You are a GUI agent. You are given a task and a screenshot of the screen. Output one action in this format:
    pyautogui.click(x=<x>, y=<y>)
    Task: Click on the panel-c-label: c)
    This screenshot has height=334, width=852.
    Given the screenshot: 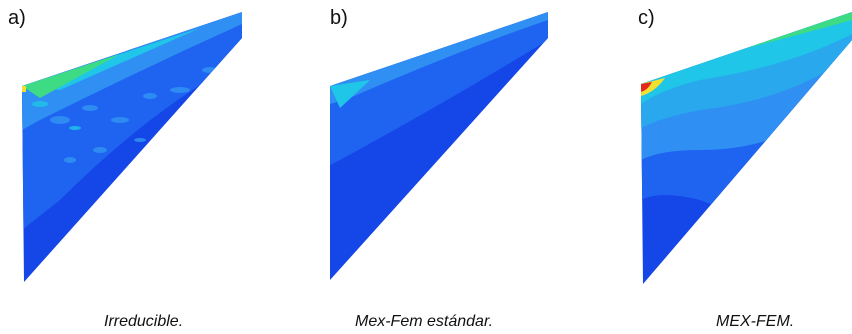 What is the action you would take?
    pyautogui.click(x=646, y=18)
    